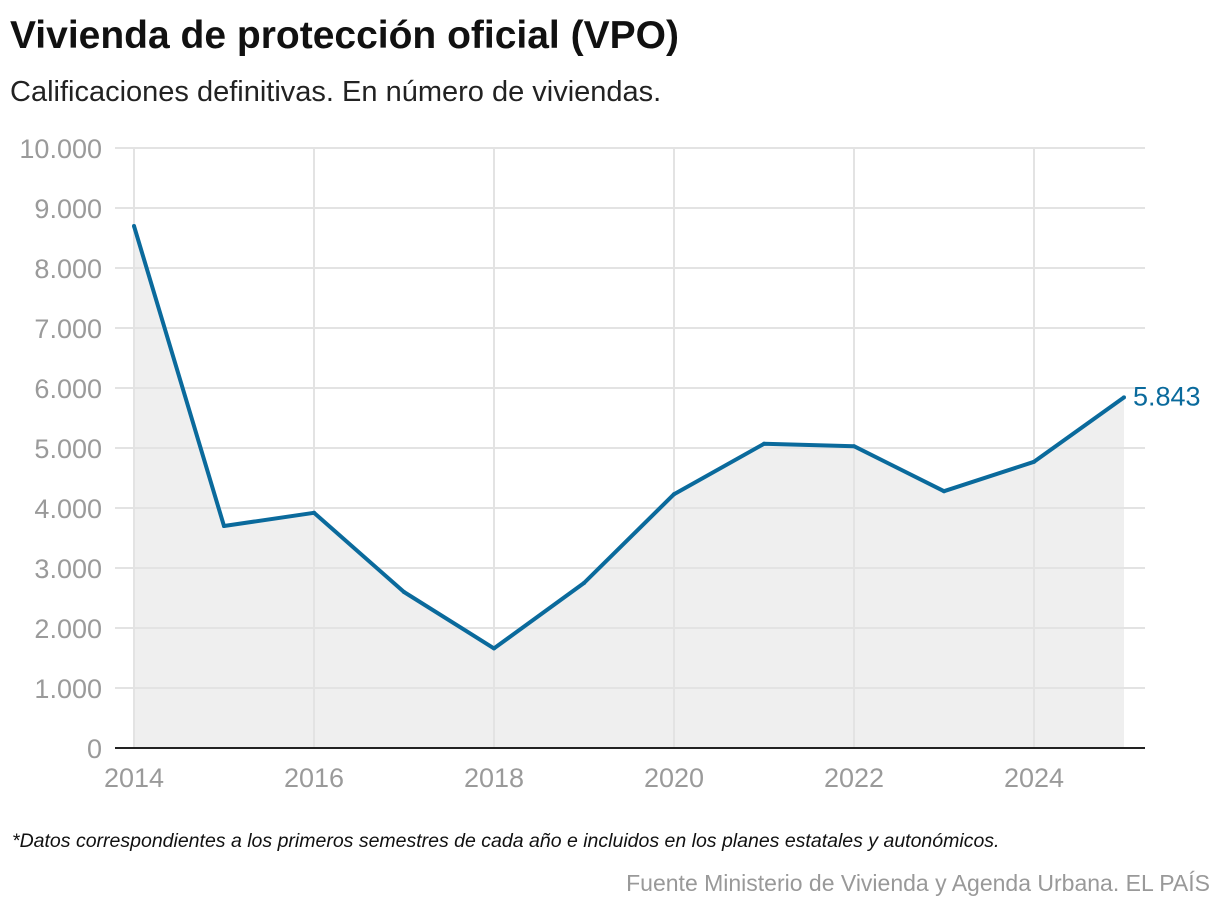 This screenshot has height=914, width=1220. I want to click on y-tick-label: 0, so click(94, 749).